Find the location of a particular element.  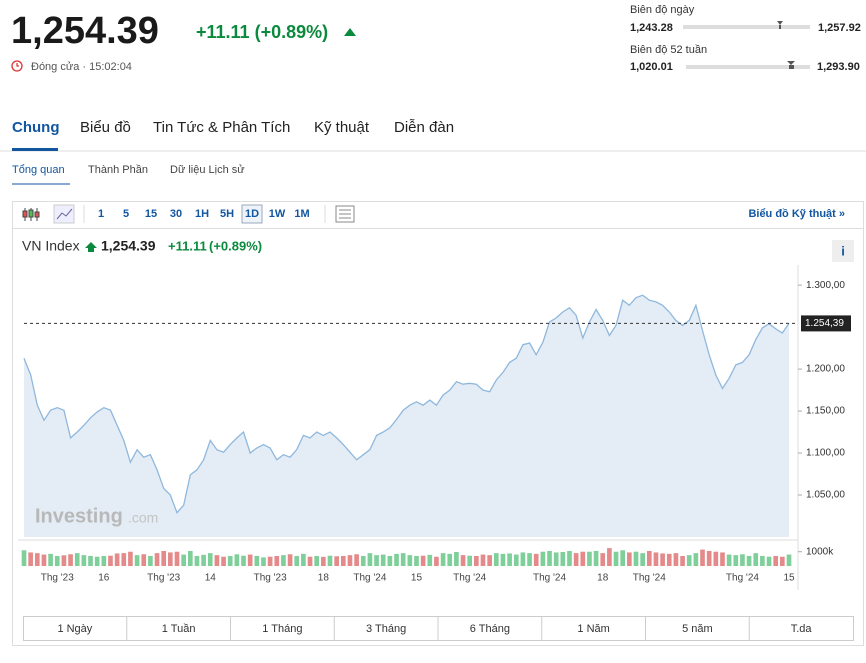

interval: 1D is located at coordinates (252, 214).